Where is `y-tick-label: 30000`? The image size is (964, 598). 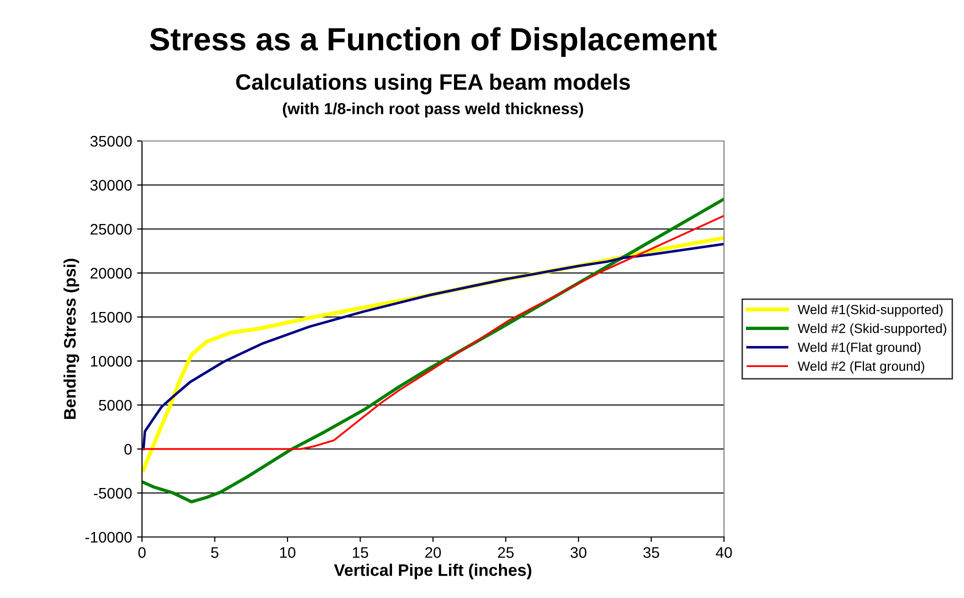
y-tick-label: 30000 is located at coordinates (111, 185).